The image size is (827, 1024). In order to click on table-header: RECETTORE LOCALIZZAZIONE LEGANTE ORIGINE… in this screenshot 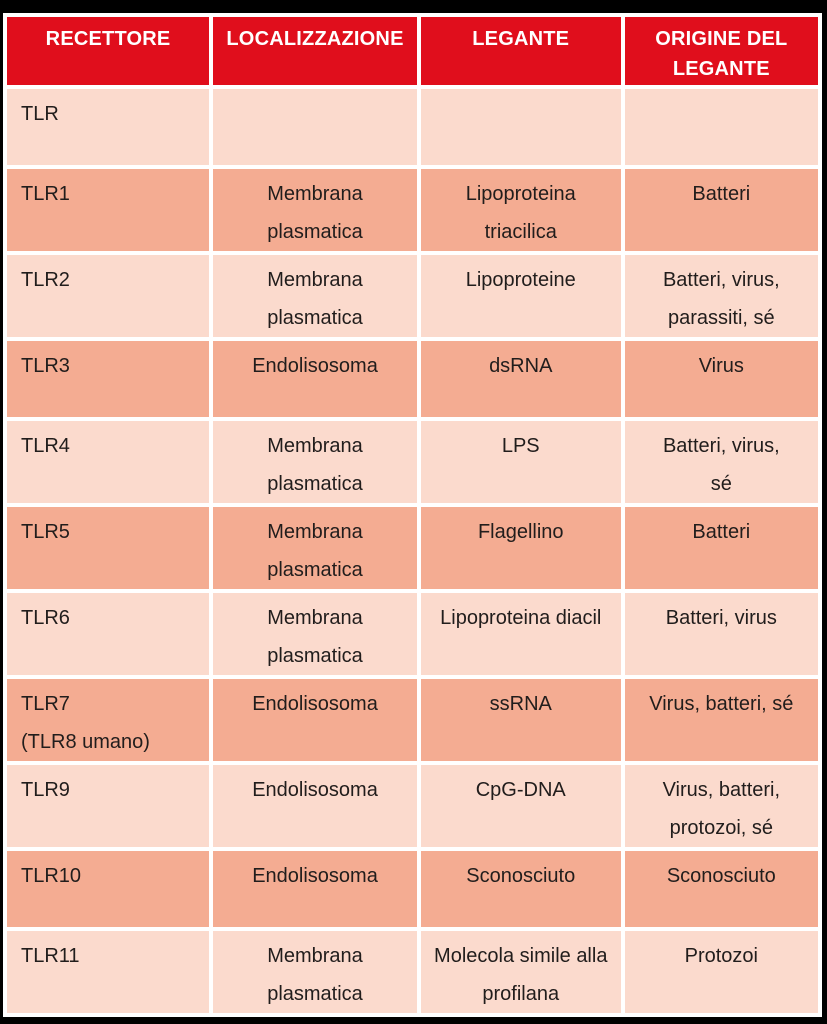, I will do `click(412, 51)`.